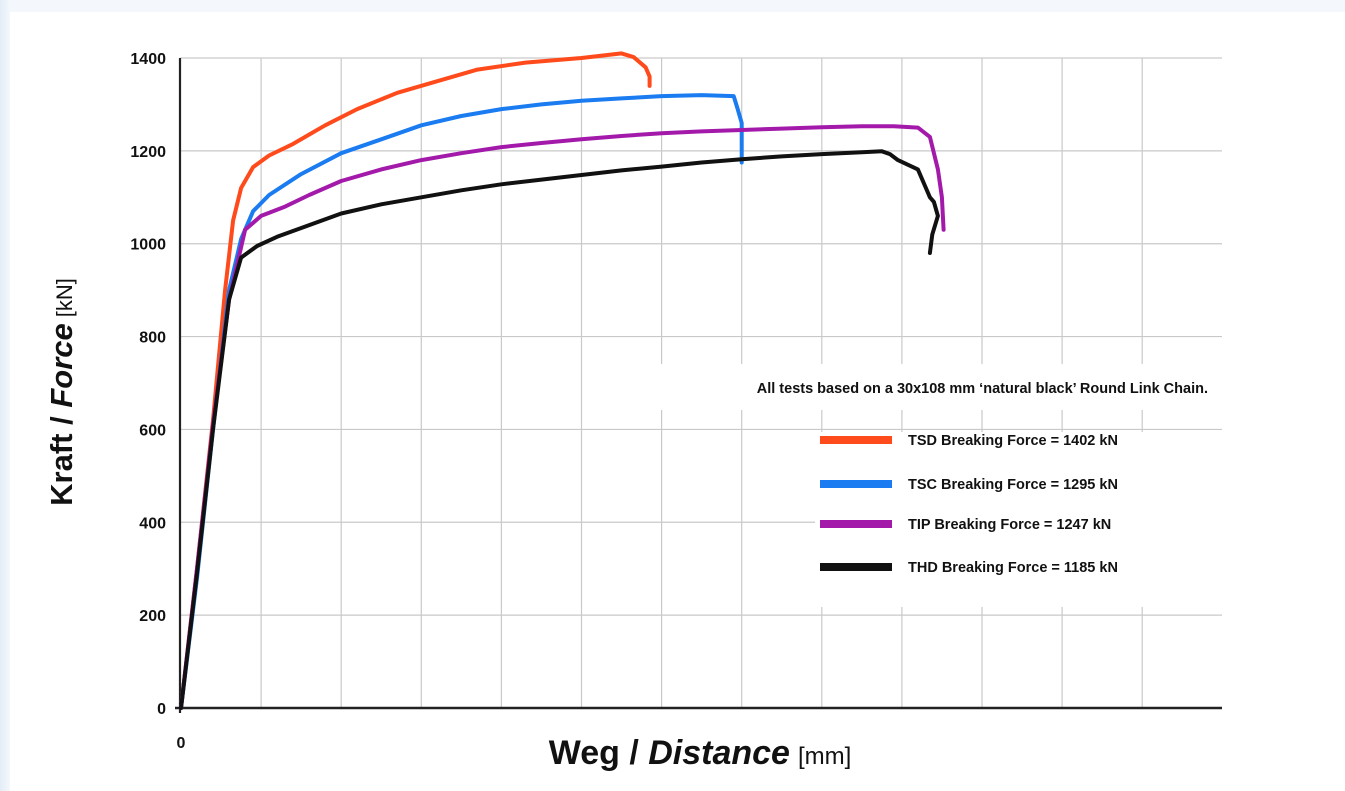 The image size is (1345, 791). I want to click on y-tick-label: 1400, so click(148, 59).